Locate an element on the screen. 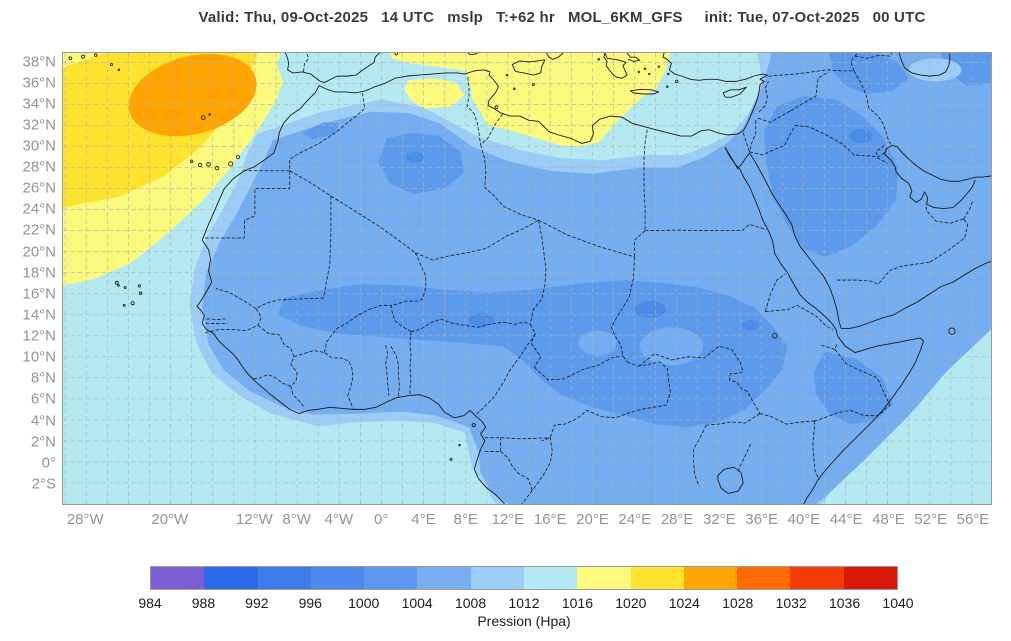 The width and height of the screenshot is (1011, 641). lat-tick-label: 4°N is located at coordinates (43, 421).